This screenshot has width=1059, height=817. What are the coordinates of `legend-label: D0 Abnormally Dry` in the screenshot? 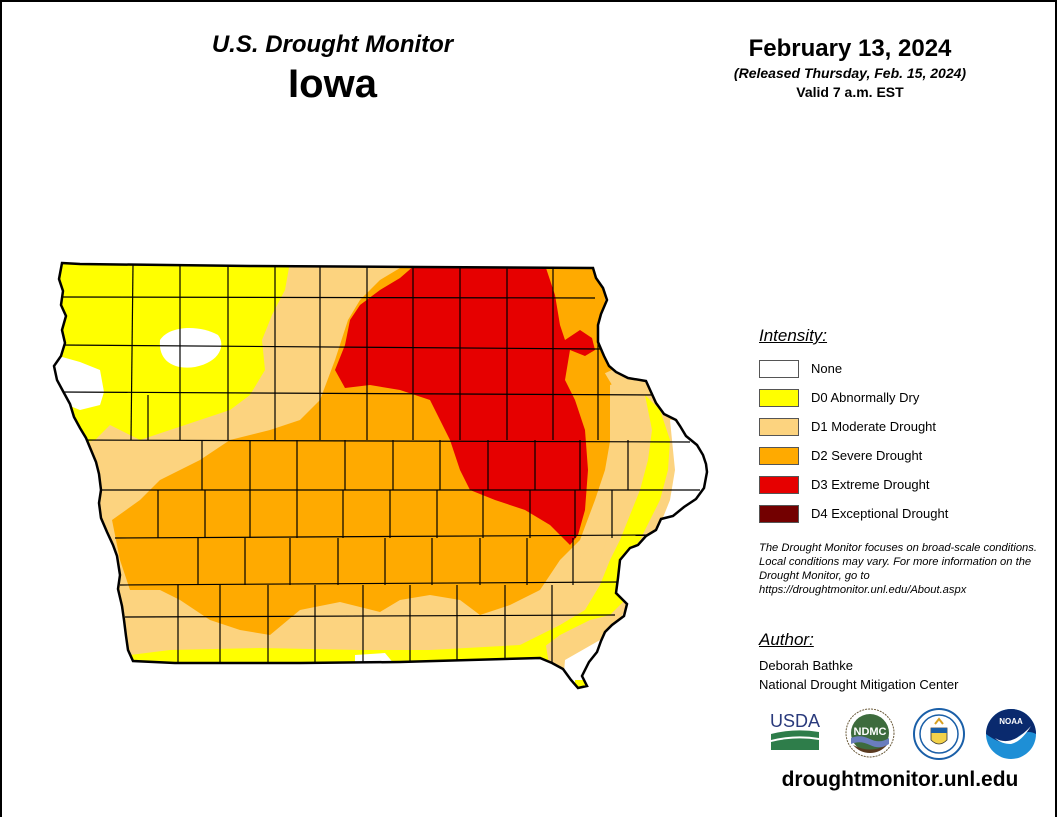 It's located at (865, 397).